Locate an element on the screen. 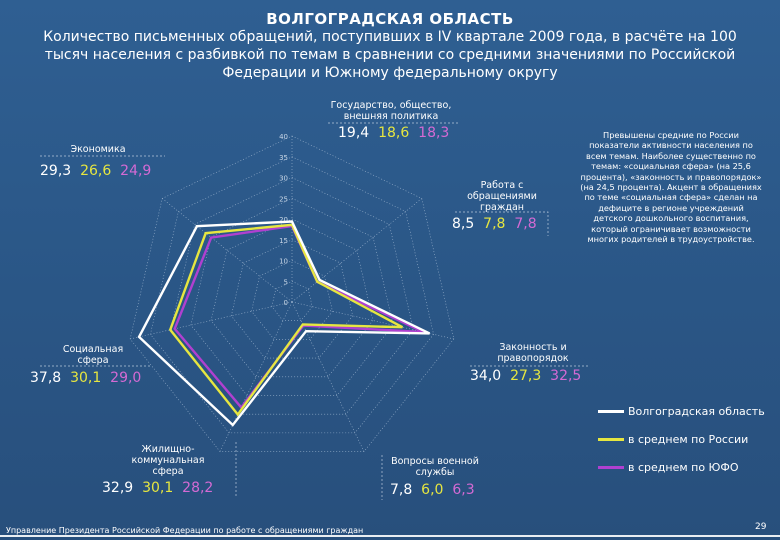 This screenshot has width=780, height=540. value-politics-ufo: 18,3 is located at coordinates (434, 133).